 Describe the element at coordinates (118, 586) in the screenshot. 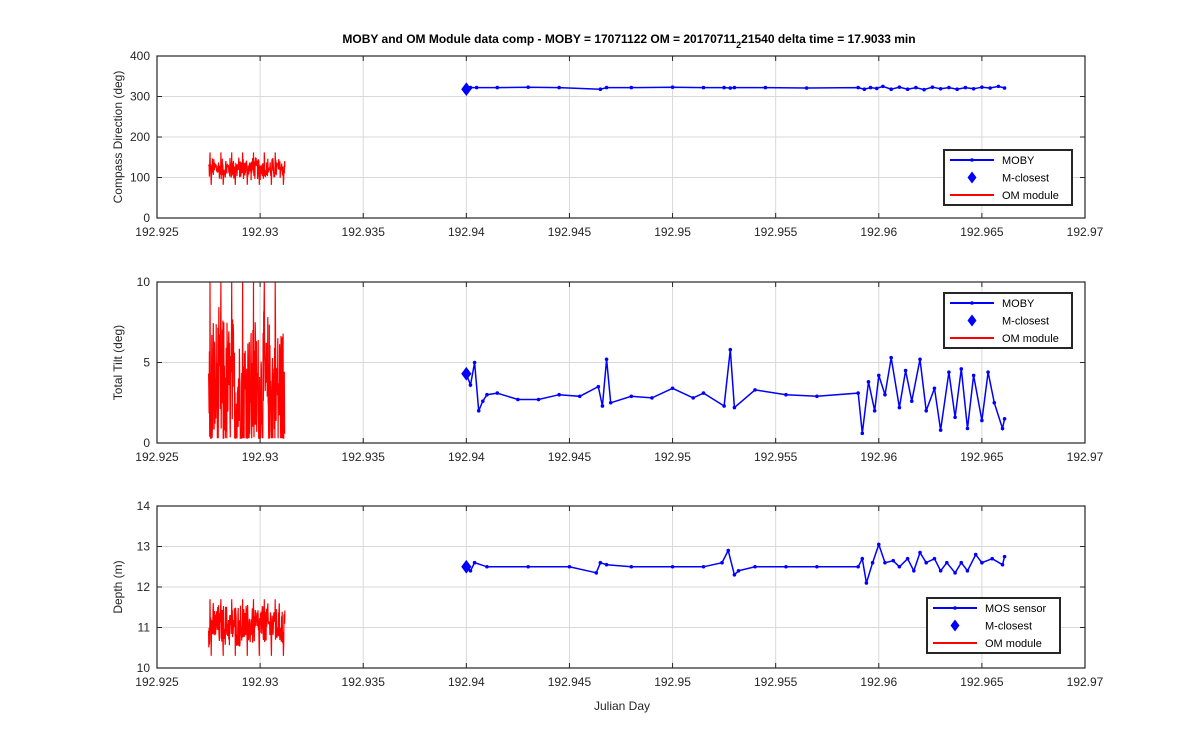

I see `y-axis-label: Depth (m)` at that location.